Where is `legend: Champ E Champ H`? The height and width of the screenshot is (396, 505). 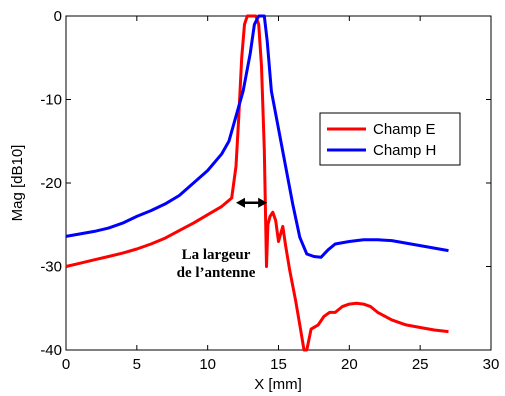
legend: Champ E Champ H is located at coordinates (390, 139).